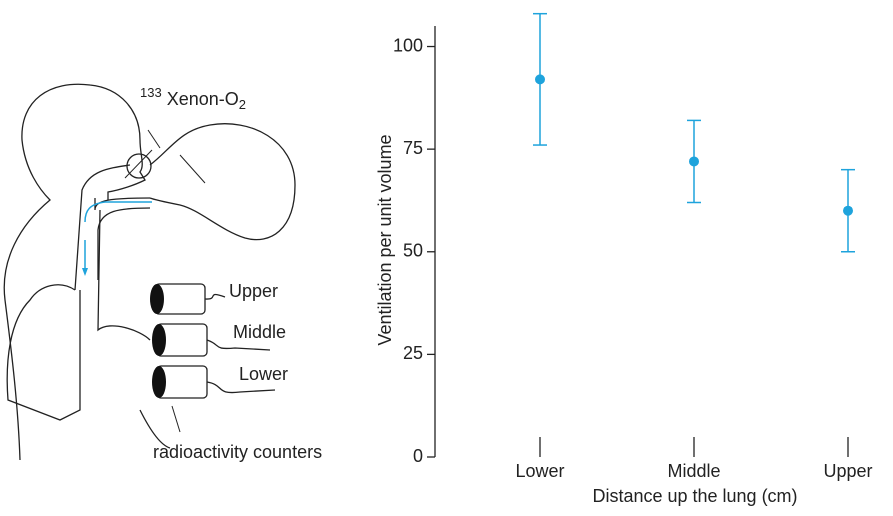 This screenshot has width=893, height=516. I want to click on counter-label: Upper, so click(253, 291).